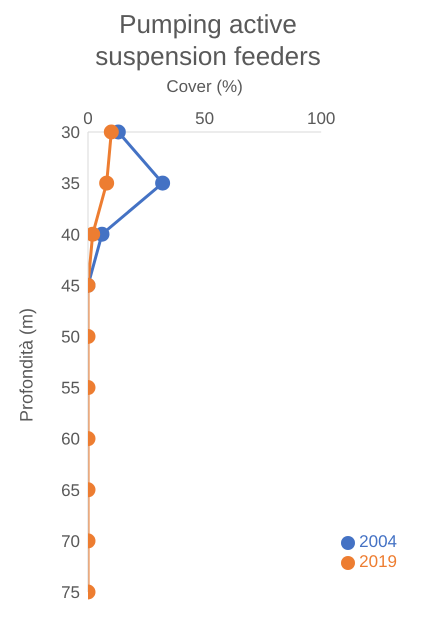 This screenshot has width=445, height=631. I want to click on y-tick-label: 65, so click(70, 490).